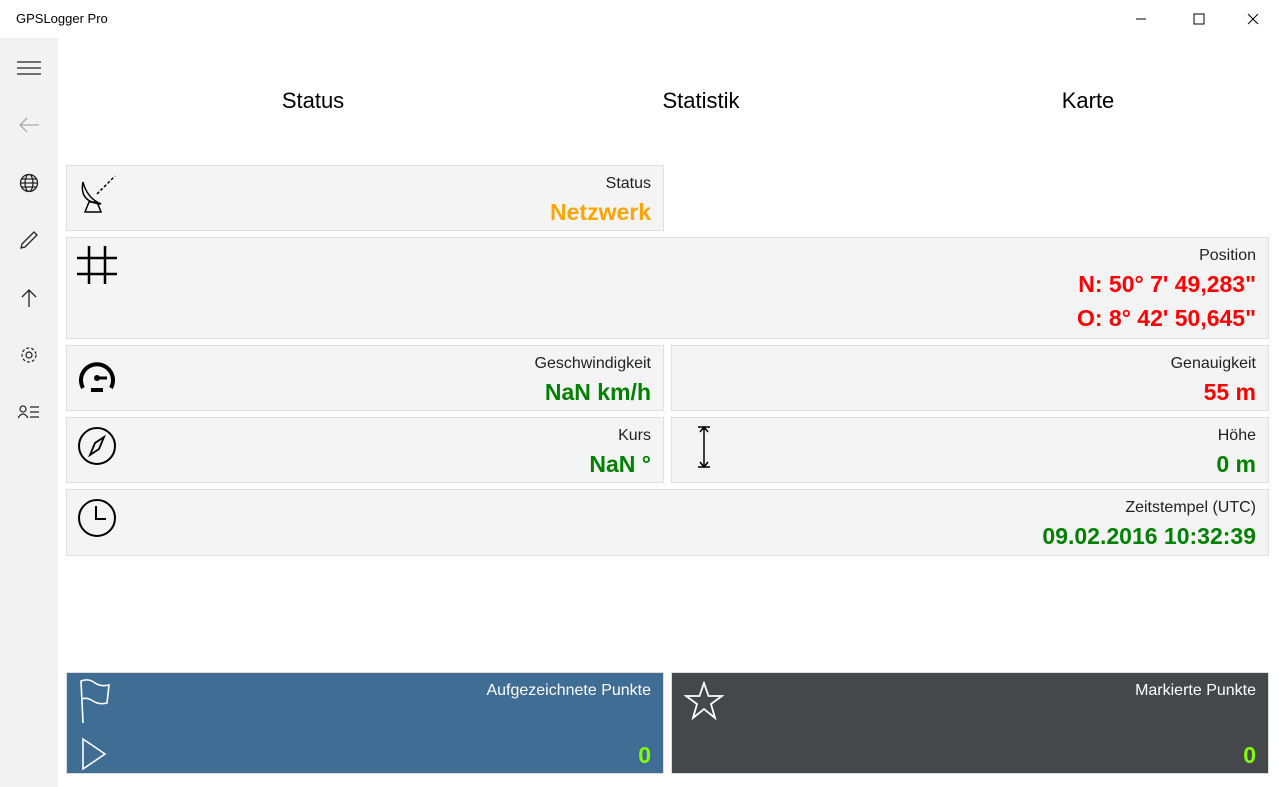 The height and width of the screenshot is (787, 1283). I want to click on speed-label: Geschwindigkeit, so click(593, 363).